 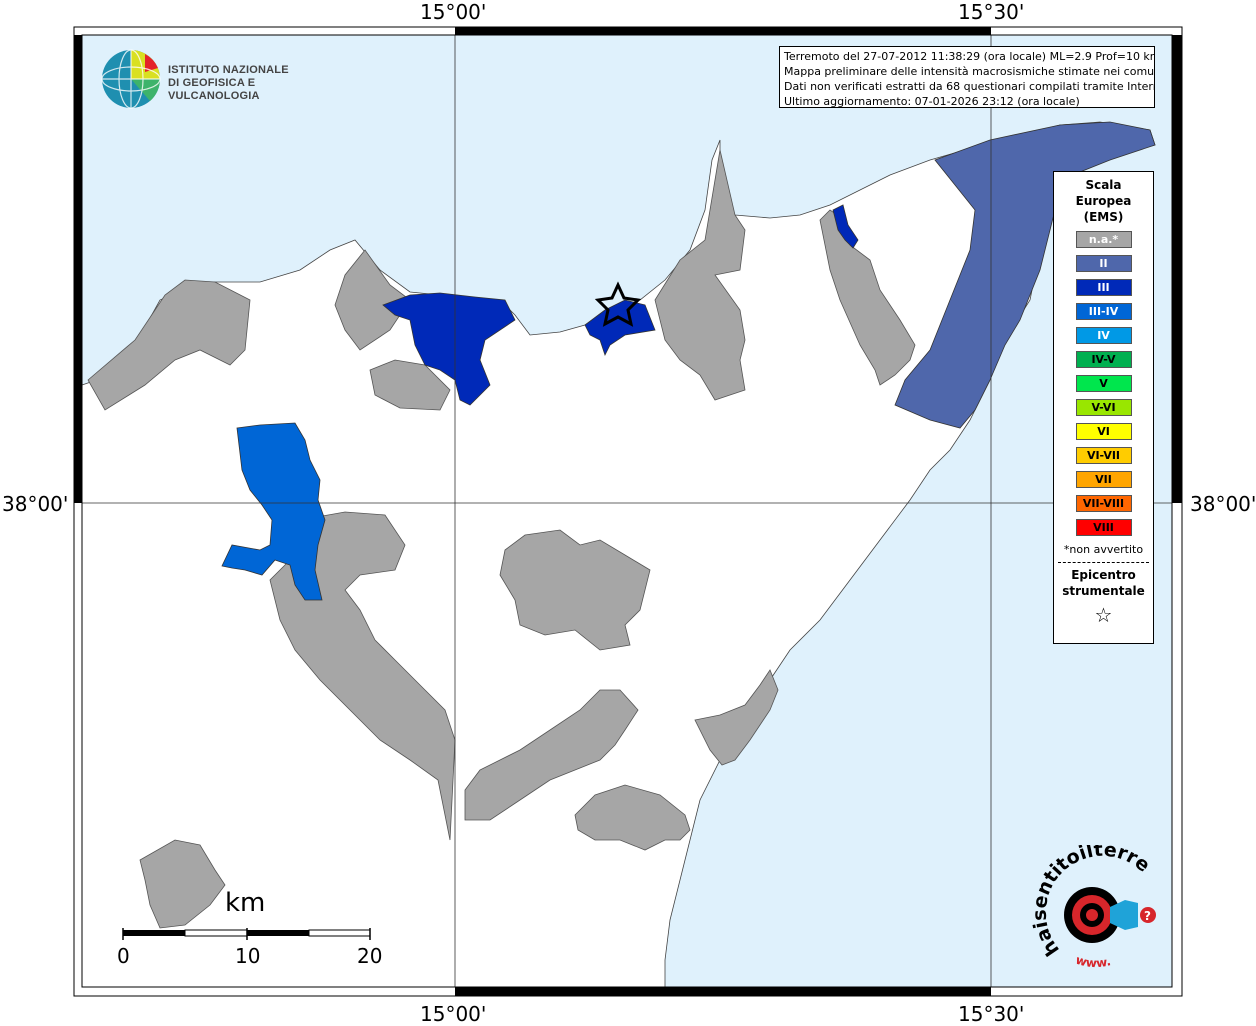 I want to click on legend-item: VII, so click(x=1103, y=479).